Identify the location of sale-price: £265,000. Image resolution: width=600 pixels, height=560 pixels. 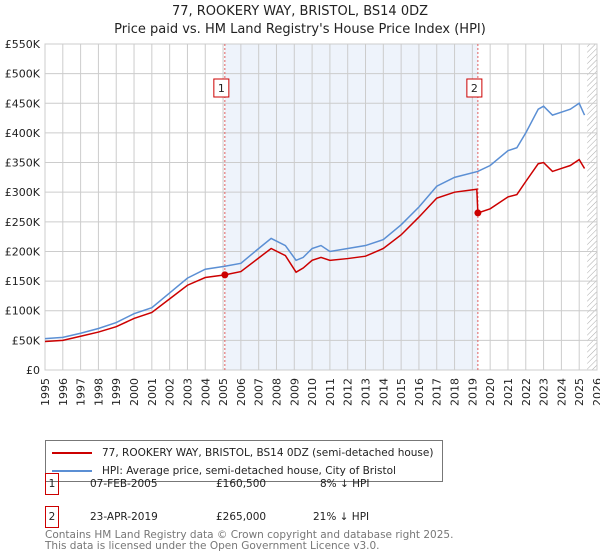
(241, 517).